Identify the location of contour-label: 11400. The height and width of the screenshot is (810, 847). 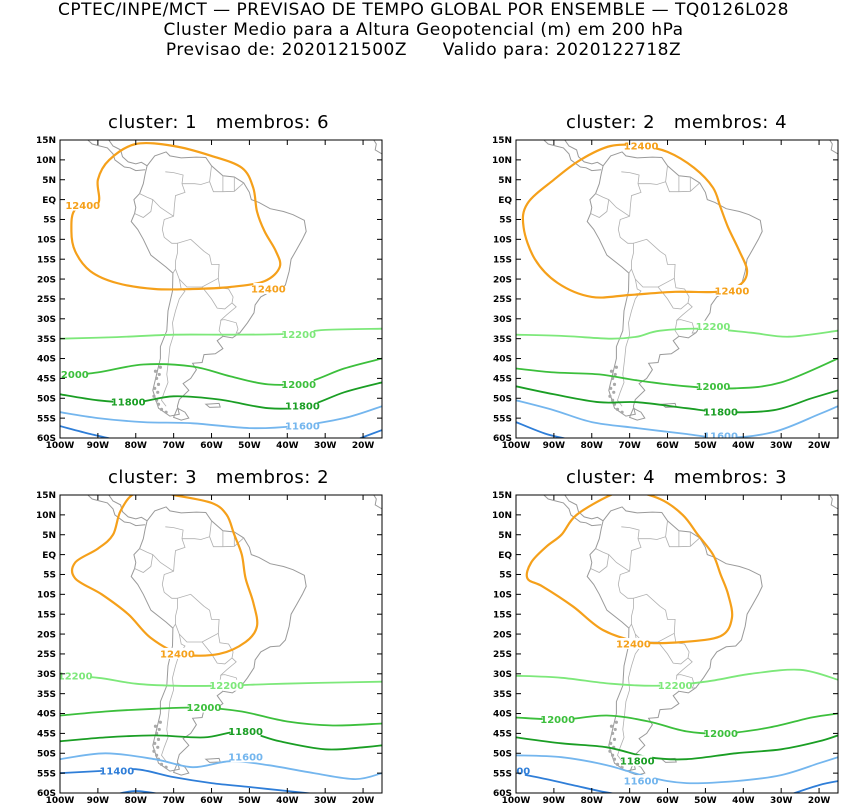
(116, 772).